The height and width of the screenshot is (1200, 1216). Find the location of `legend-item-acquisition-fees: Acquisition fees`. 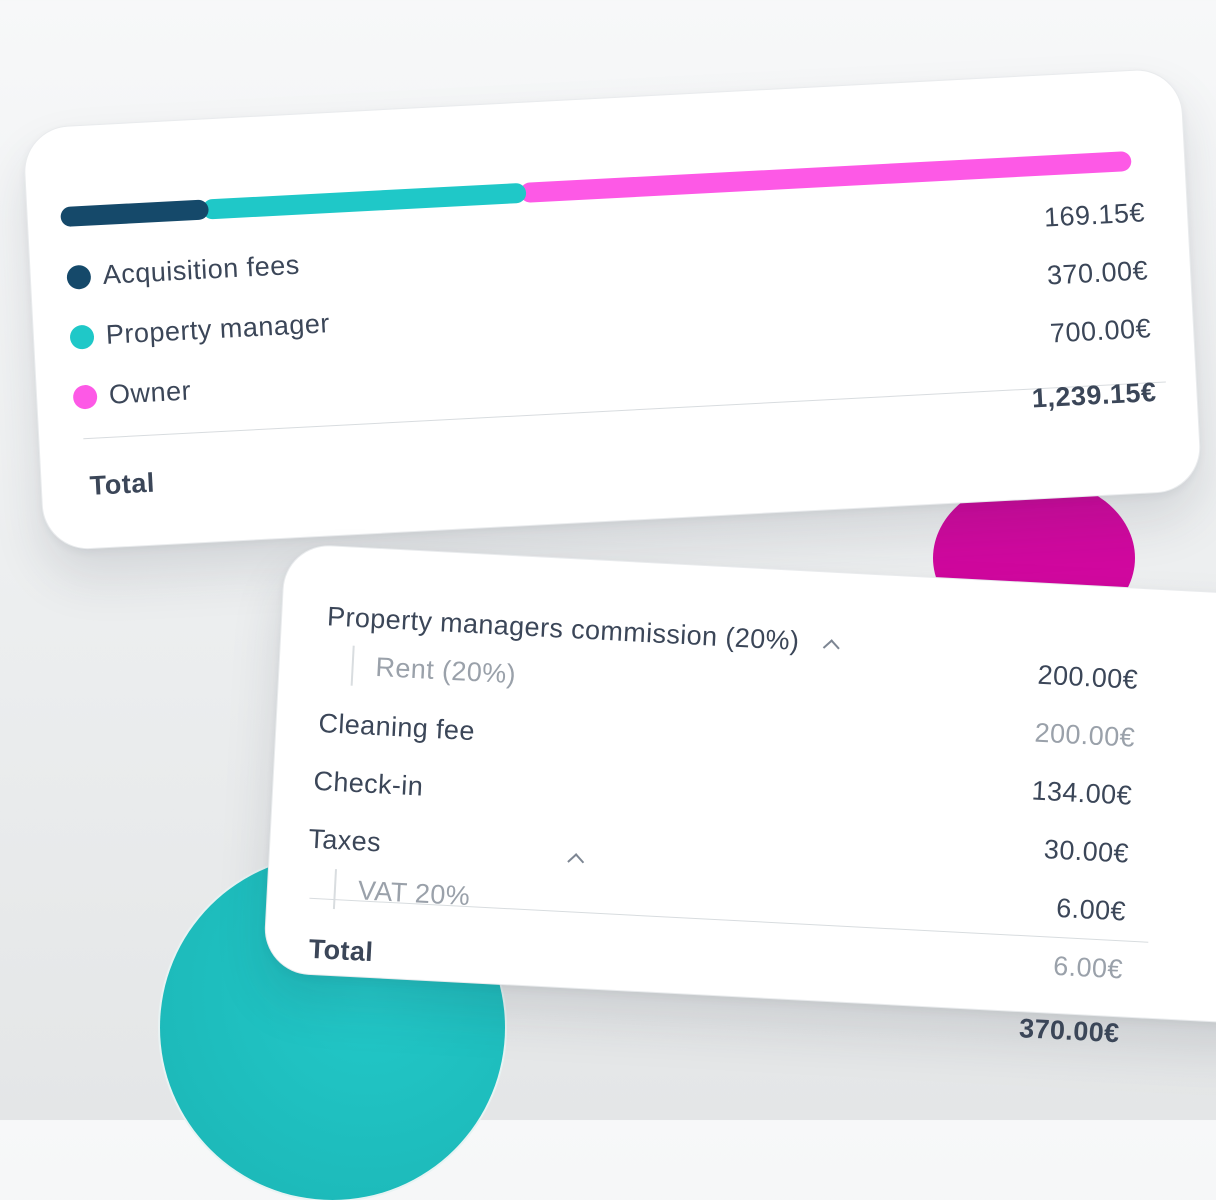

legend-item-acquisition-fees: Acquisition fees is located at coordinates (183, 271).